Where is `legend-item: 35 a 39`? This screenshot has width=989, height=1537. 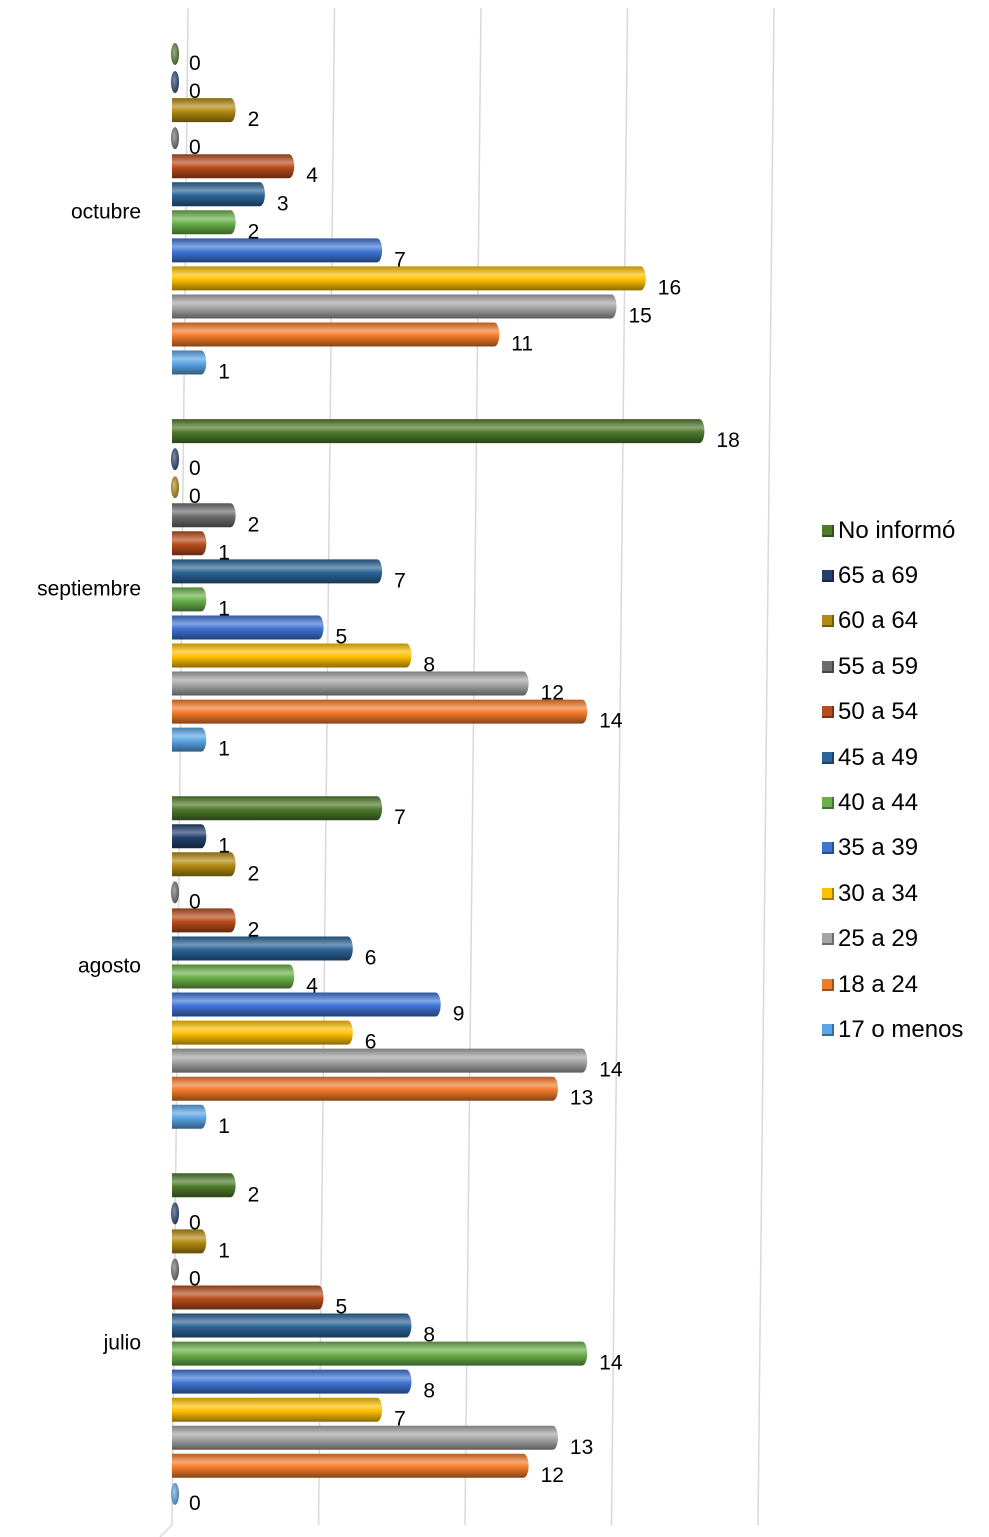
legend-item: 35 a 39 is located at coordinates (904, 848).